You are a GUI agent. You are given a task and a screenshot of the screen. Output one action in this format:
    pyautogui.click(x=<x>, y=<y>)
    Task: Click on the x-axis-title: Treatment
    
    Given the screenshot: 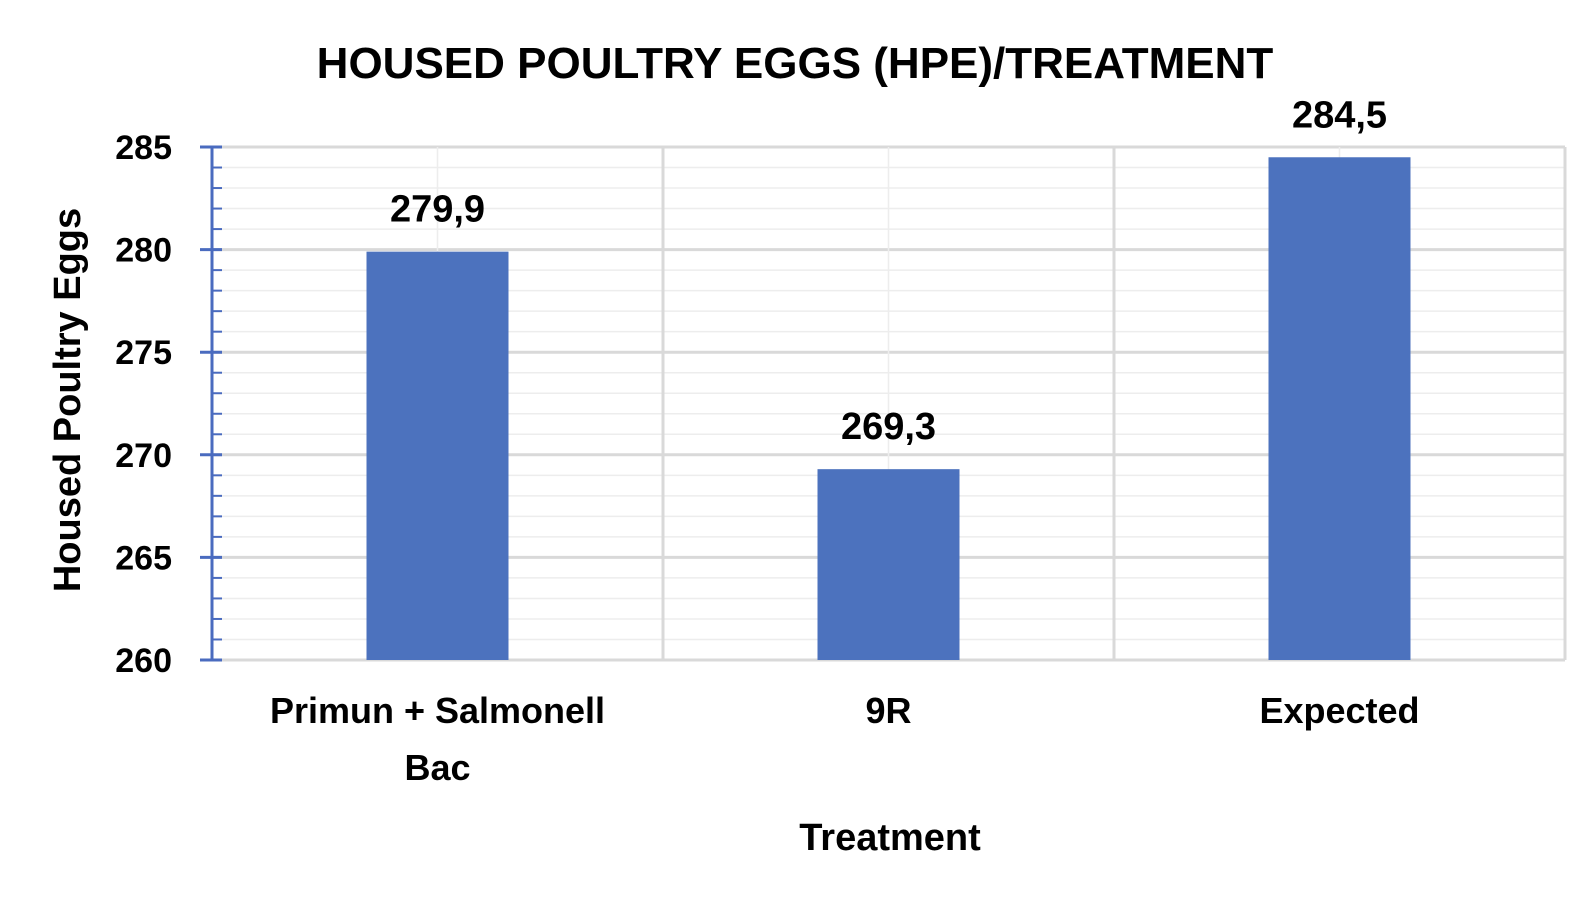 What is the action you would take?
    pyautogui.click(x=890, y=838)
    